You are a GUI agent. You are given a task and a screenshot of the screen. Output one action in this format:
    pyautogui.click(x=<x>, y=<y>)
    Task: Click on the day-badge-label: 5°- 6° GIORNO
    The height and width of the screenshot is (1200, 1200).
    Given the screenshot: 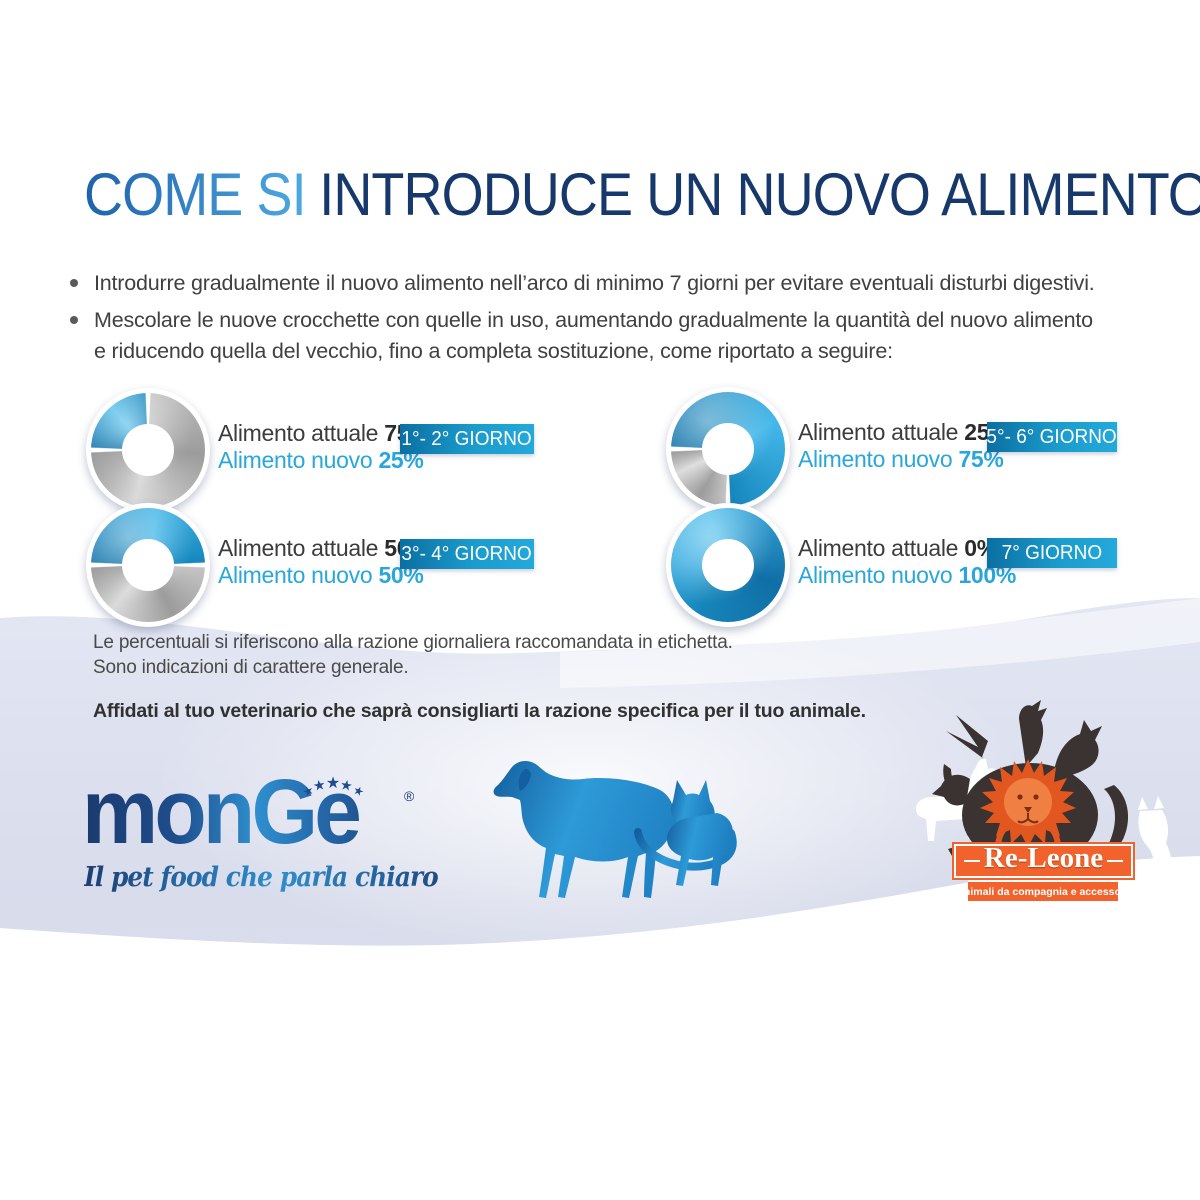 What is the action you would take?
    pyautogui.click(x=1052, y=436)
    